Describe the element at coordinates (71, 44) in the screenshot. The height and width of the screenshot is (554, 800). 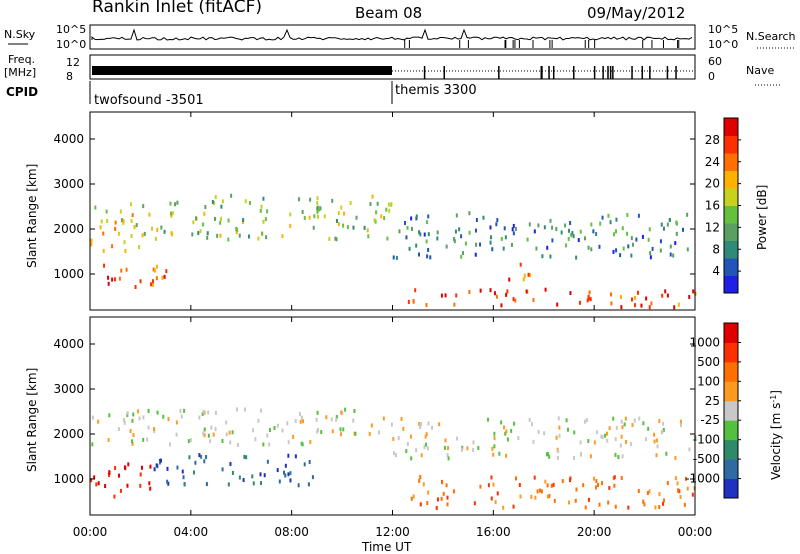
I see `nsky-tick-low: 10^0` at that location.